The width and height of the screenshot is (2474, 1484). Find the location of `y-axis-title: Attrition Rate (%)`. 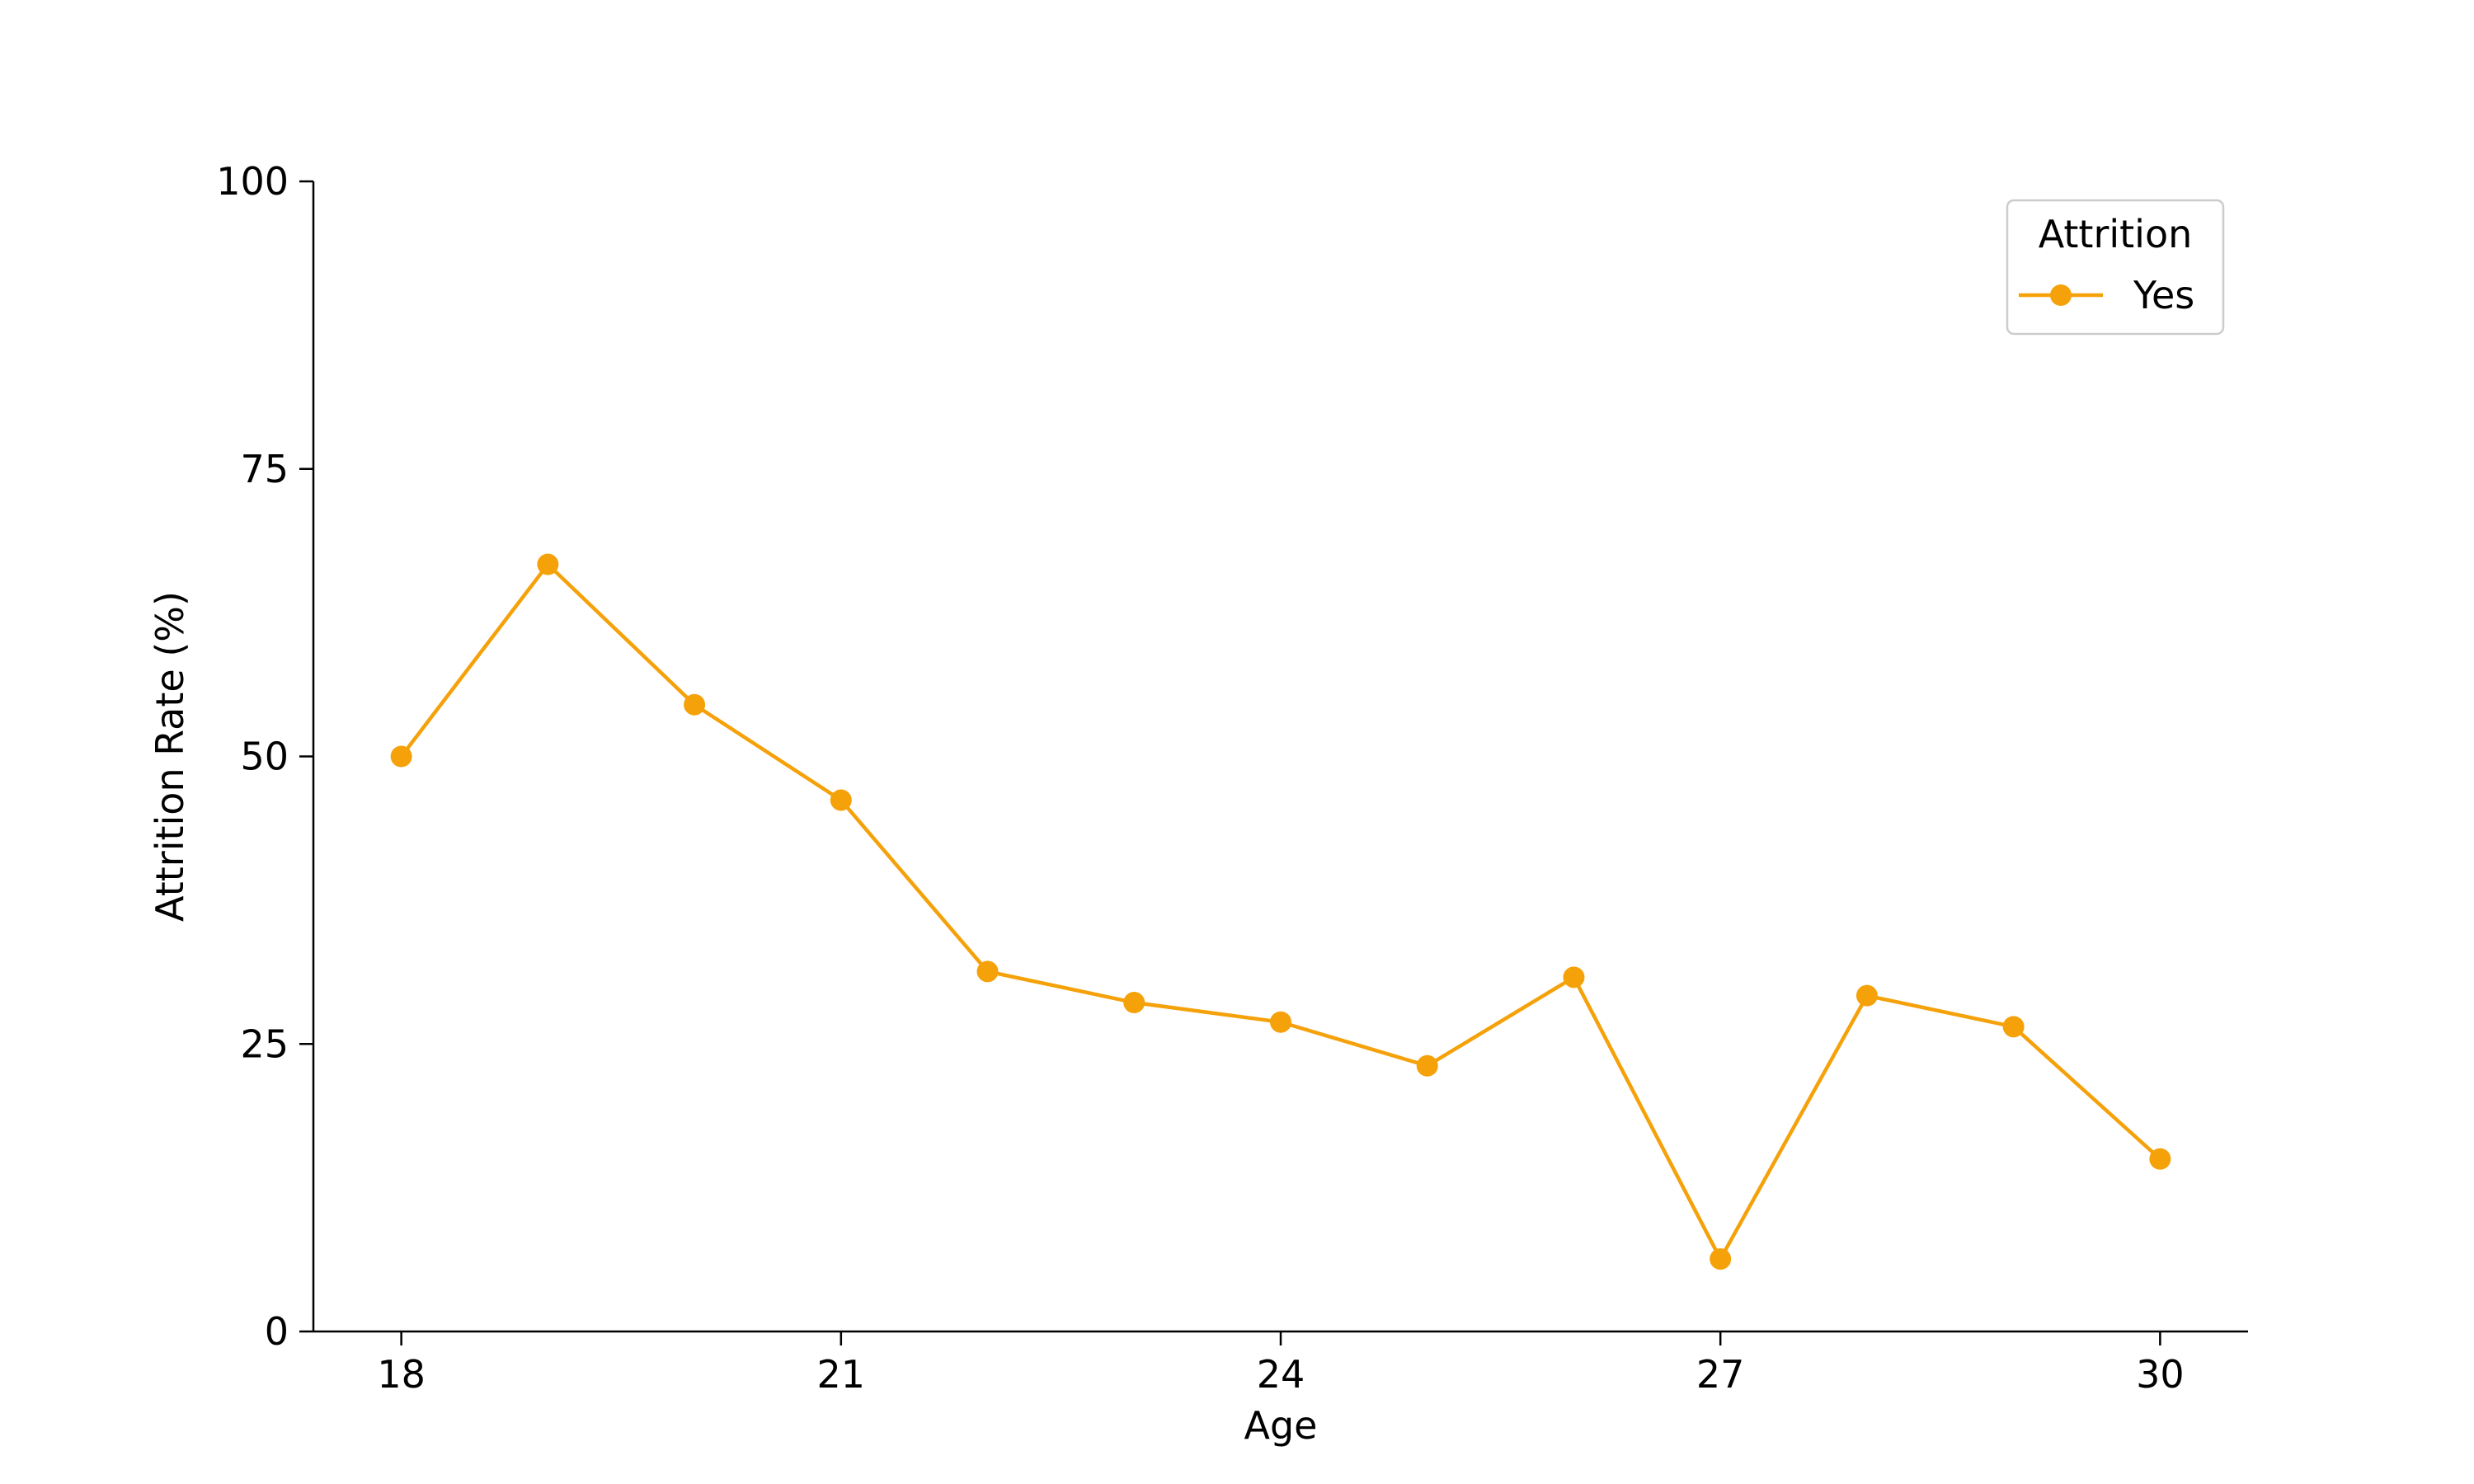

y-axis-title: Attrition Rate (%) is located at coordinates (170, 756).